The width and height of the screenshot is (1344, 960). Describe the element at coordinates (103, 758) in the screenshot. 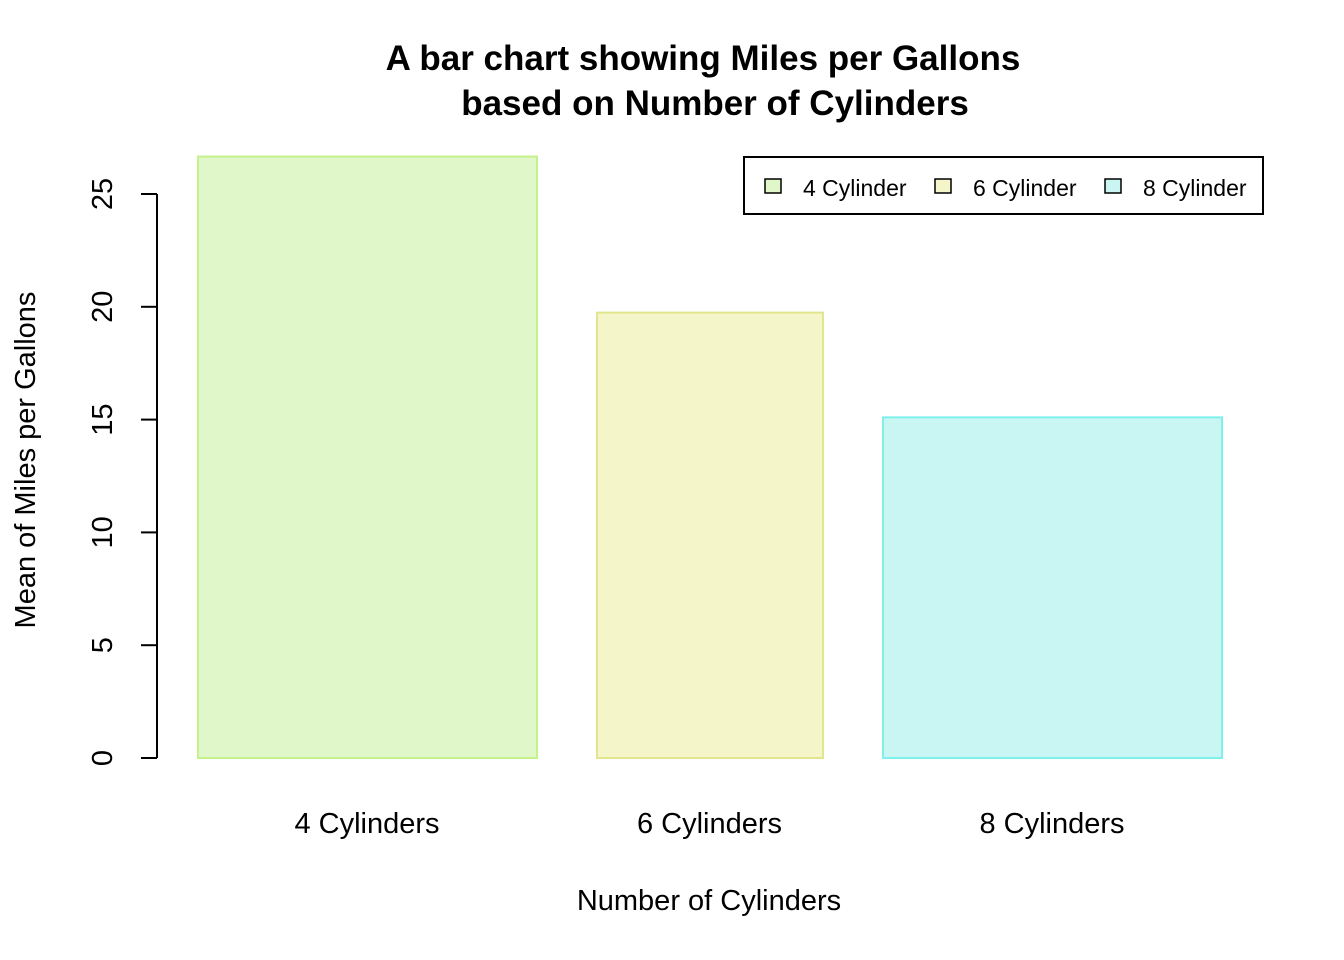

I see `y-tick-label: 0` at that location.